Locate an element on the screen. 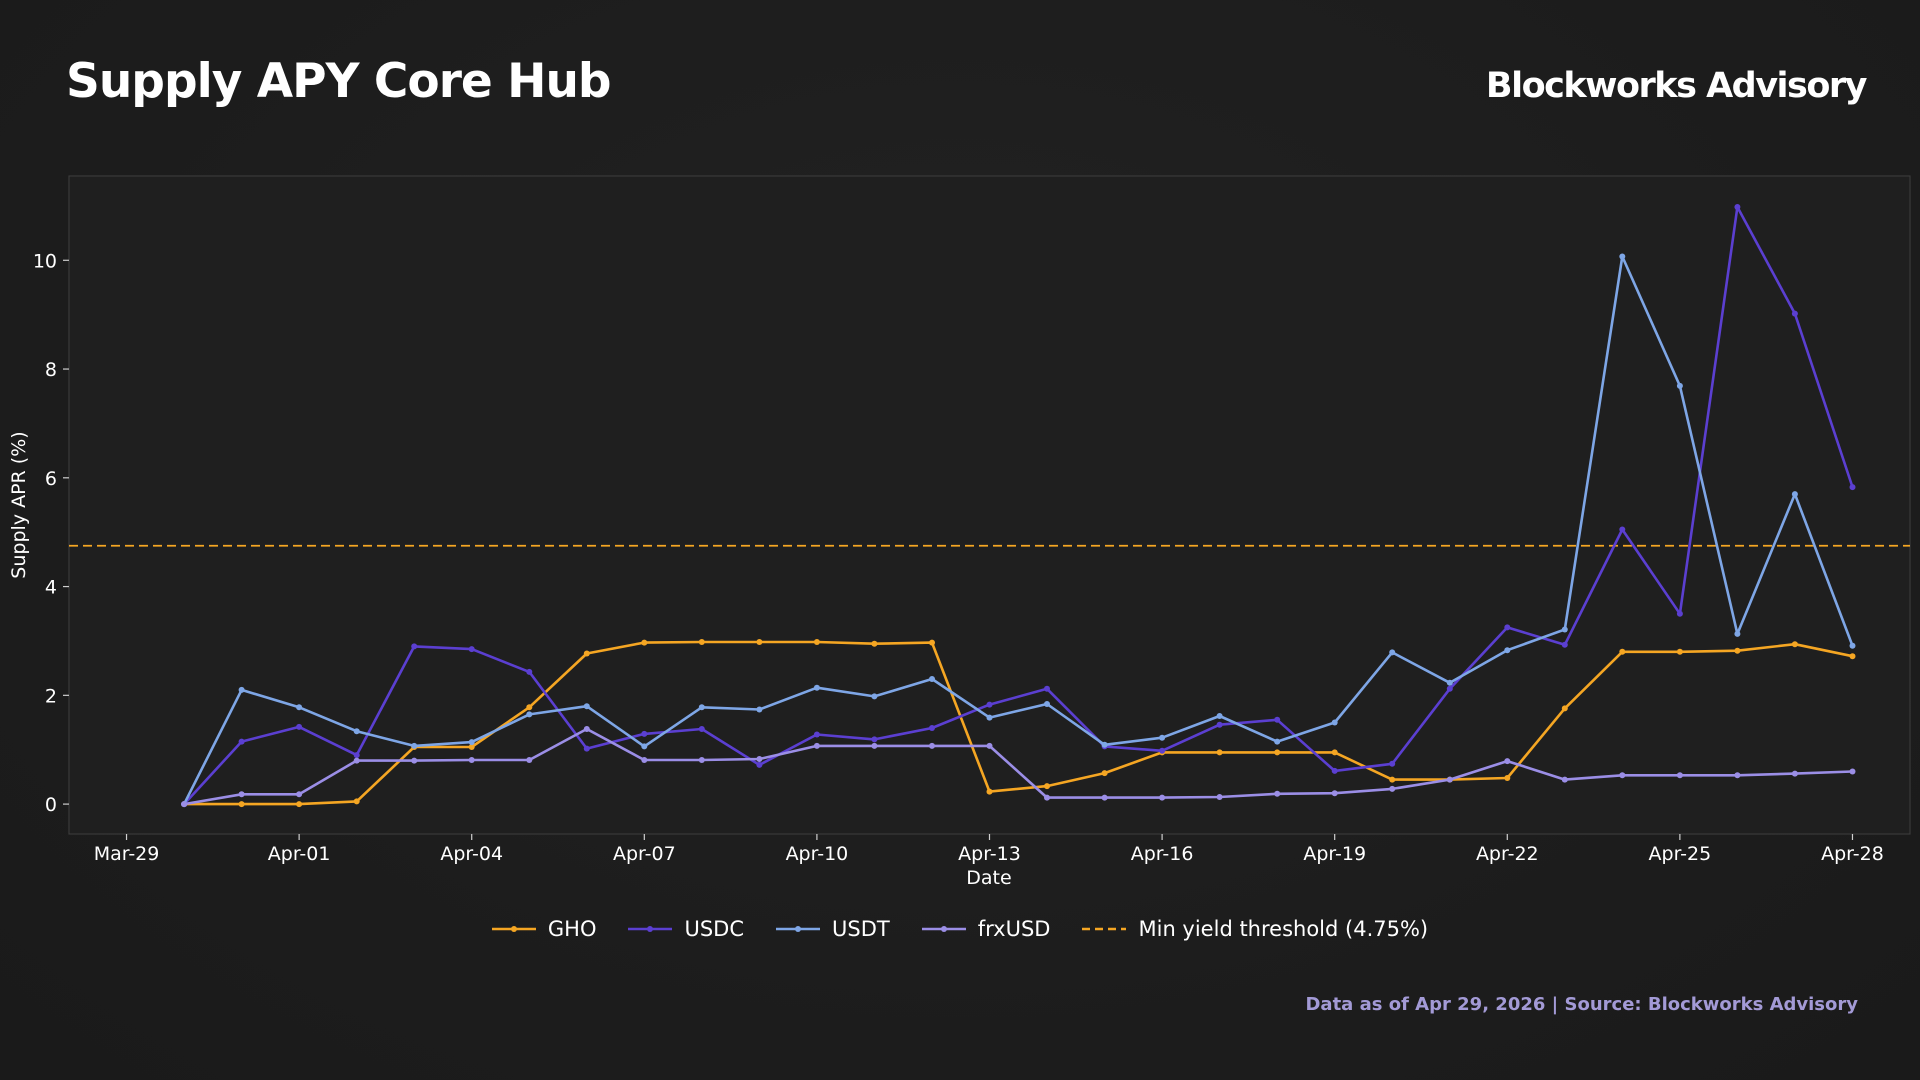 The width and height of the screenshot is (1920, 1080). x-tick-label: Apr-10 is located at coordinates (817, 854).